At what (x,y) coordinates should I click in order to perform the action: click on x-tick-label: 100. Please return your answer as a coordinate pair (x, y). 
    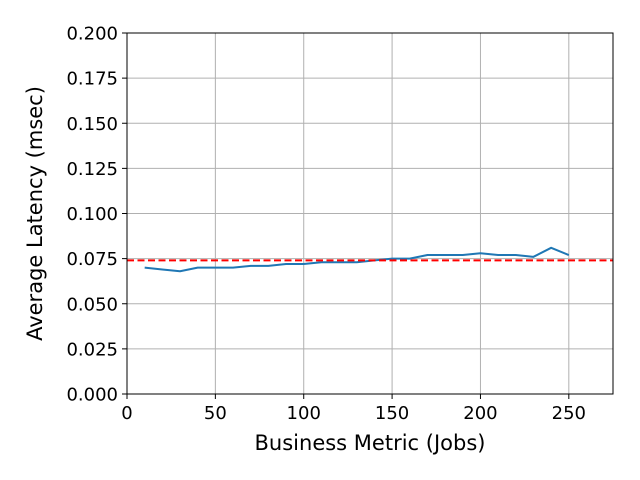
    Looking at the image, I should click on (304, 413).